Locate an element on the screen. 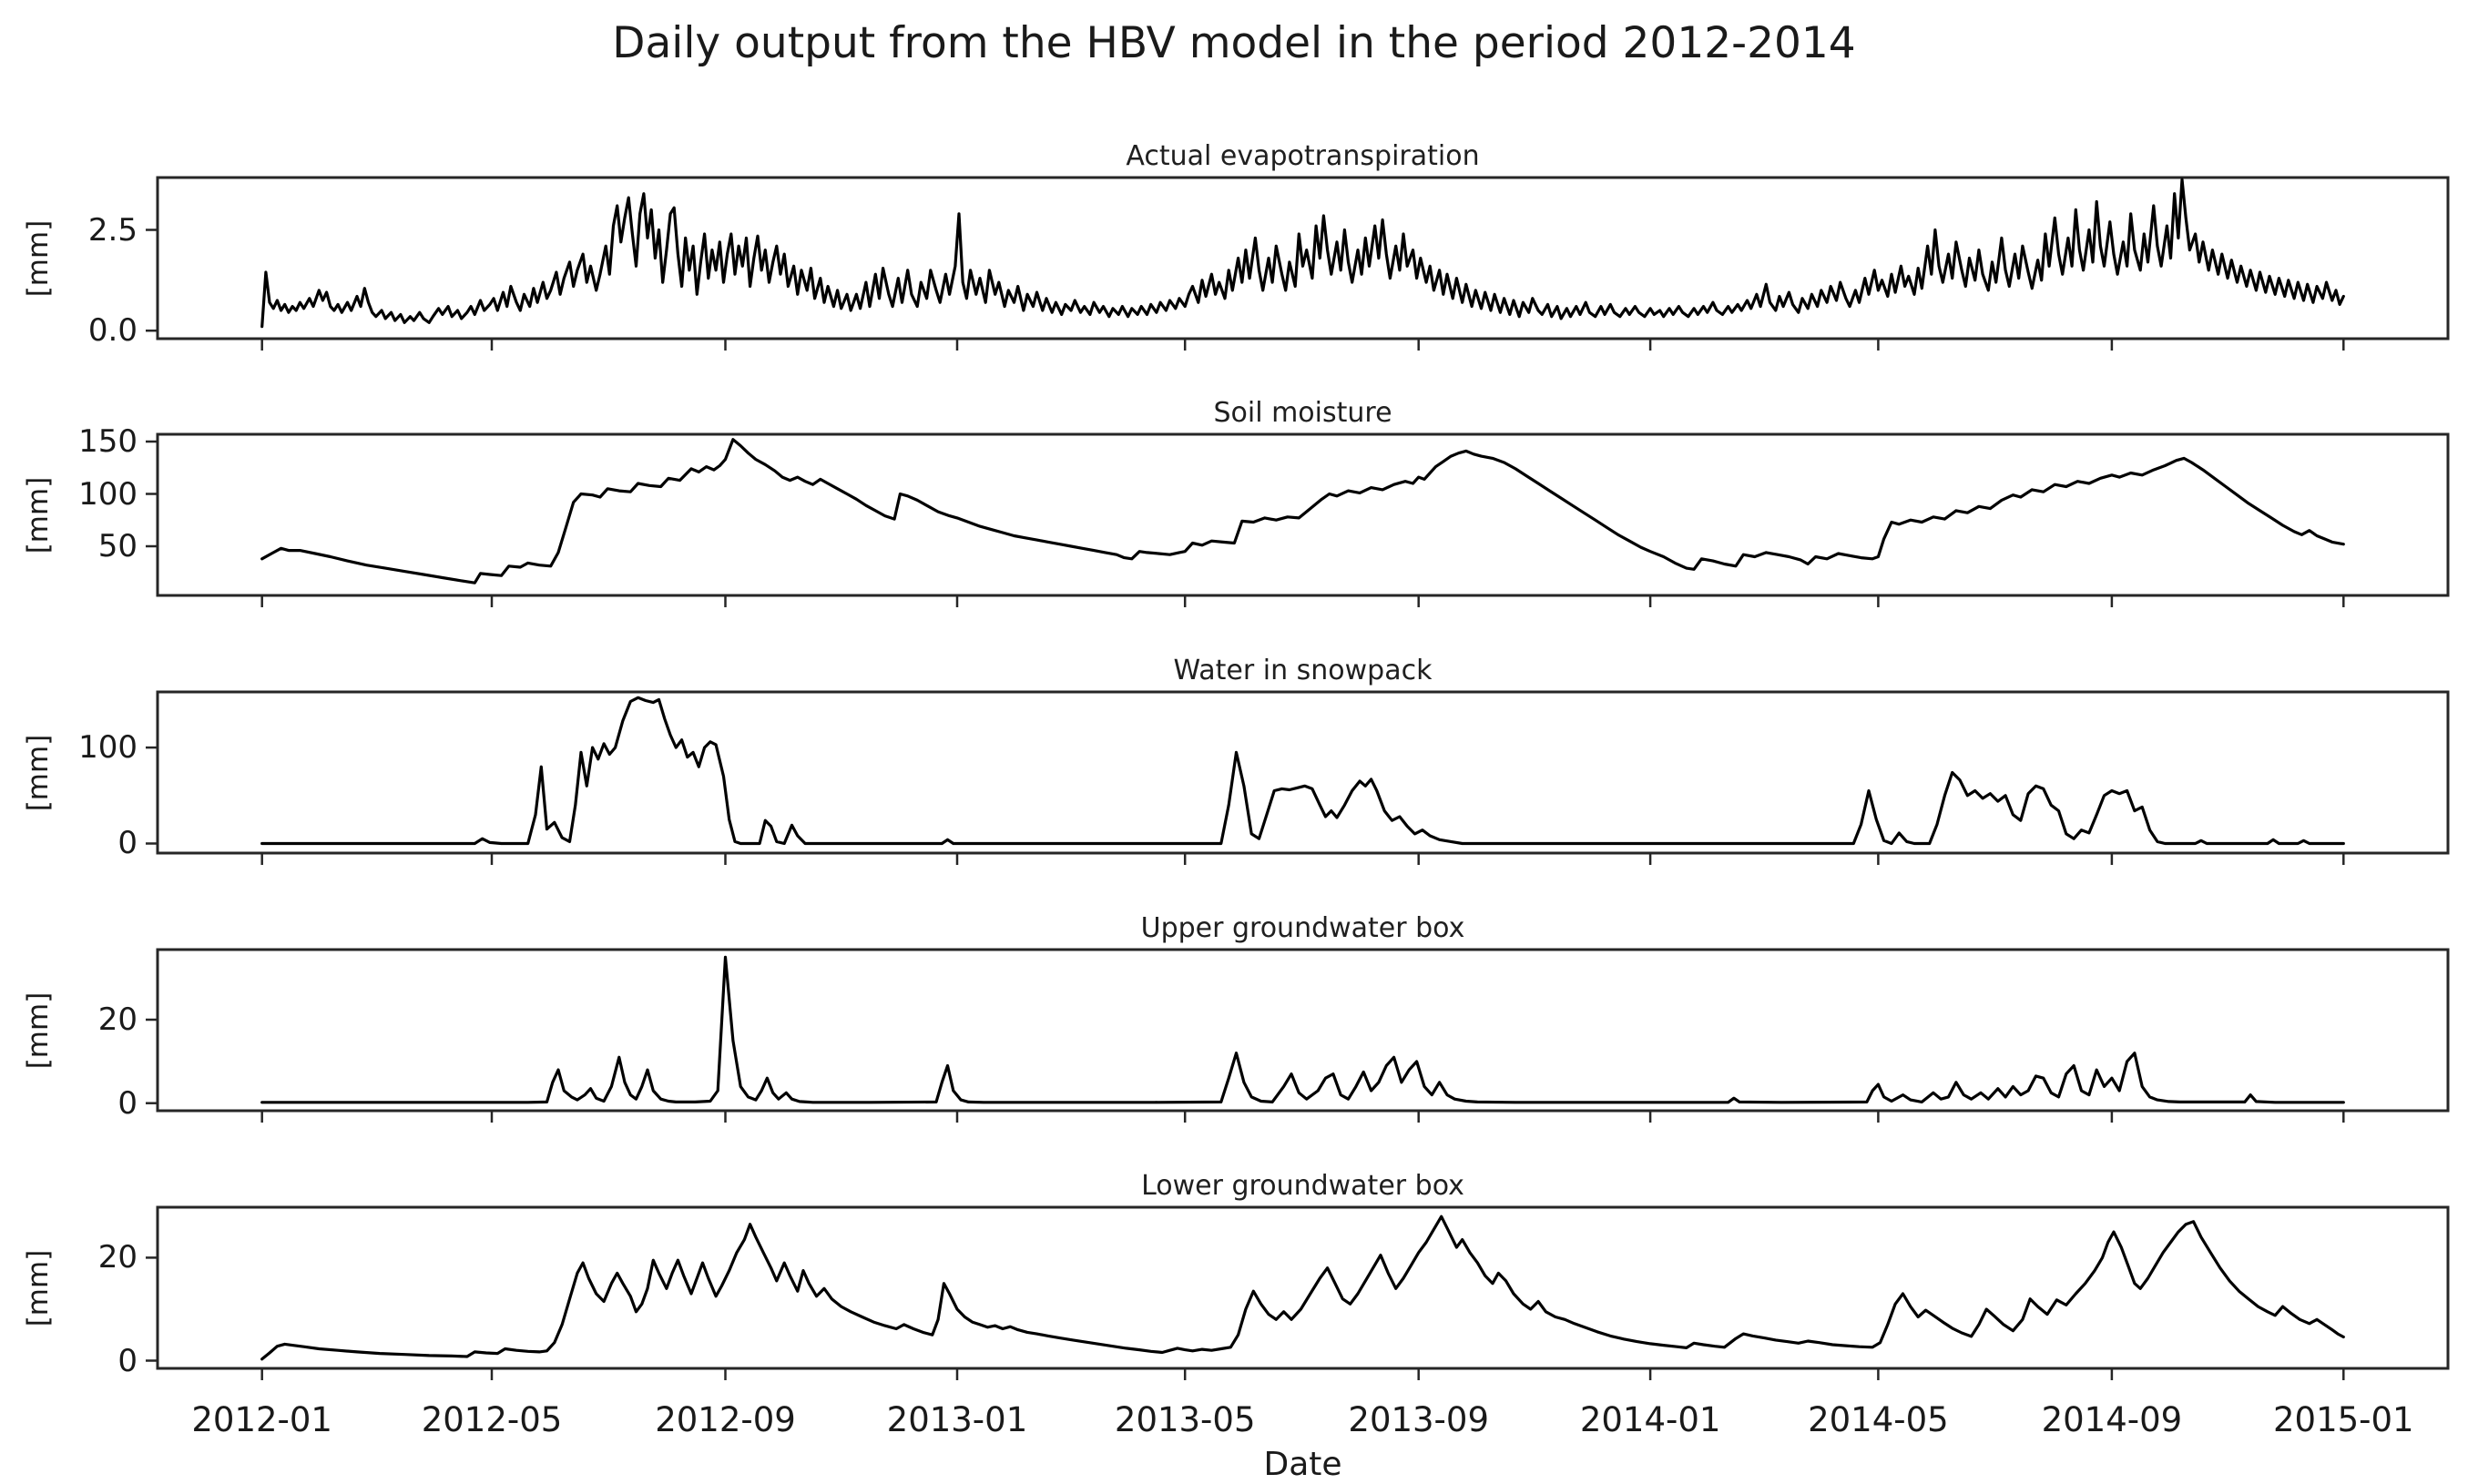 The width and height of the screenshot is (2468, 1484). x-axis-label: Date is located at coordinates (1302, 1464).